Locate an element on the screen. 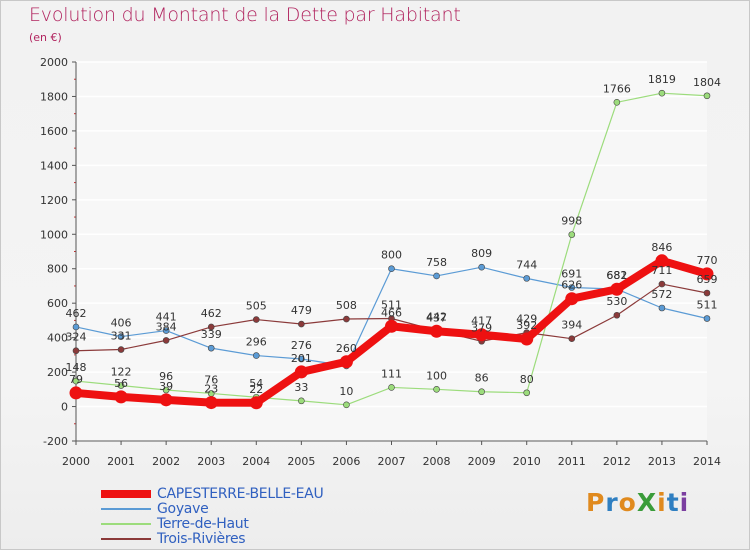 Image resolution: width=750 pixels, height=551 pixels. x-tick-label: 2013 is located at coordinates (662, 461).